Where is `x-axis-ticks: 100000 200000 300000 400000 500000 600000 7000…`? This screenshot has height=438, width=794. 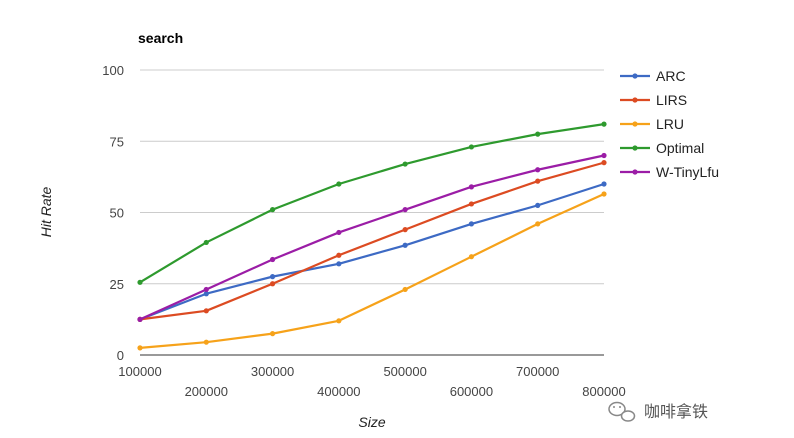
x-axis-ticks: 100000 200000 300000 400000 500000 600000 7000… is located at coordinates (371, 381).